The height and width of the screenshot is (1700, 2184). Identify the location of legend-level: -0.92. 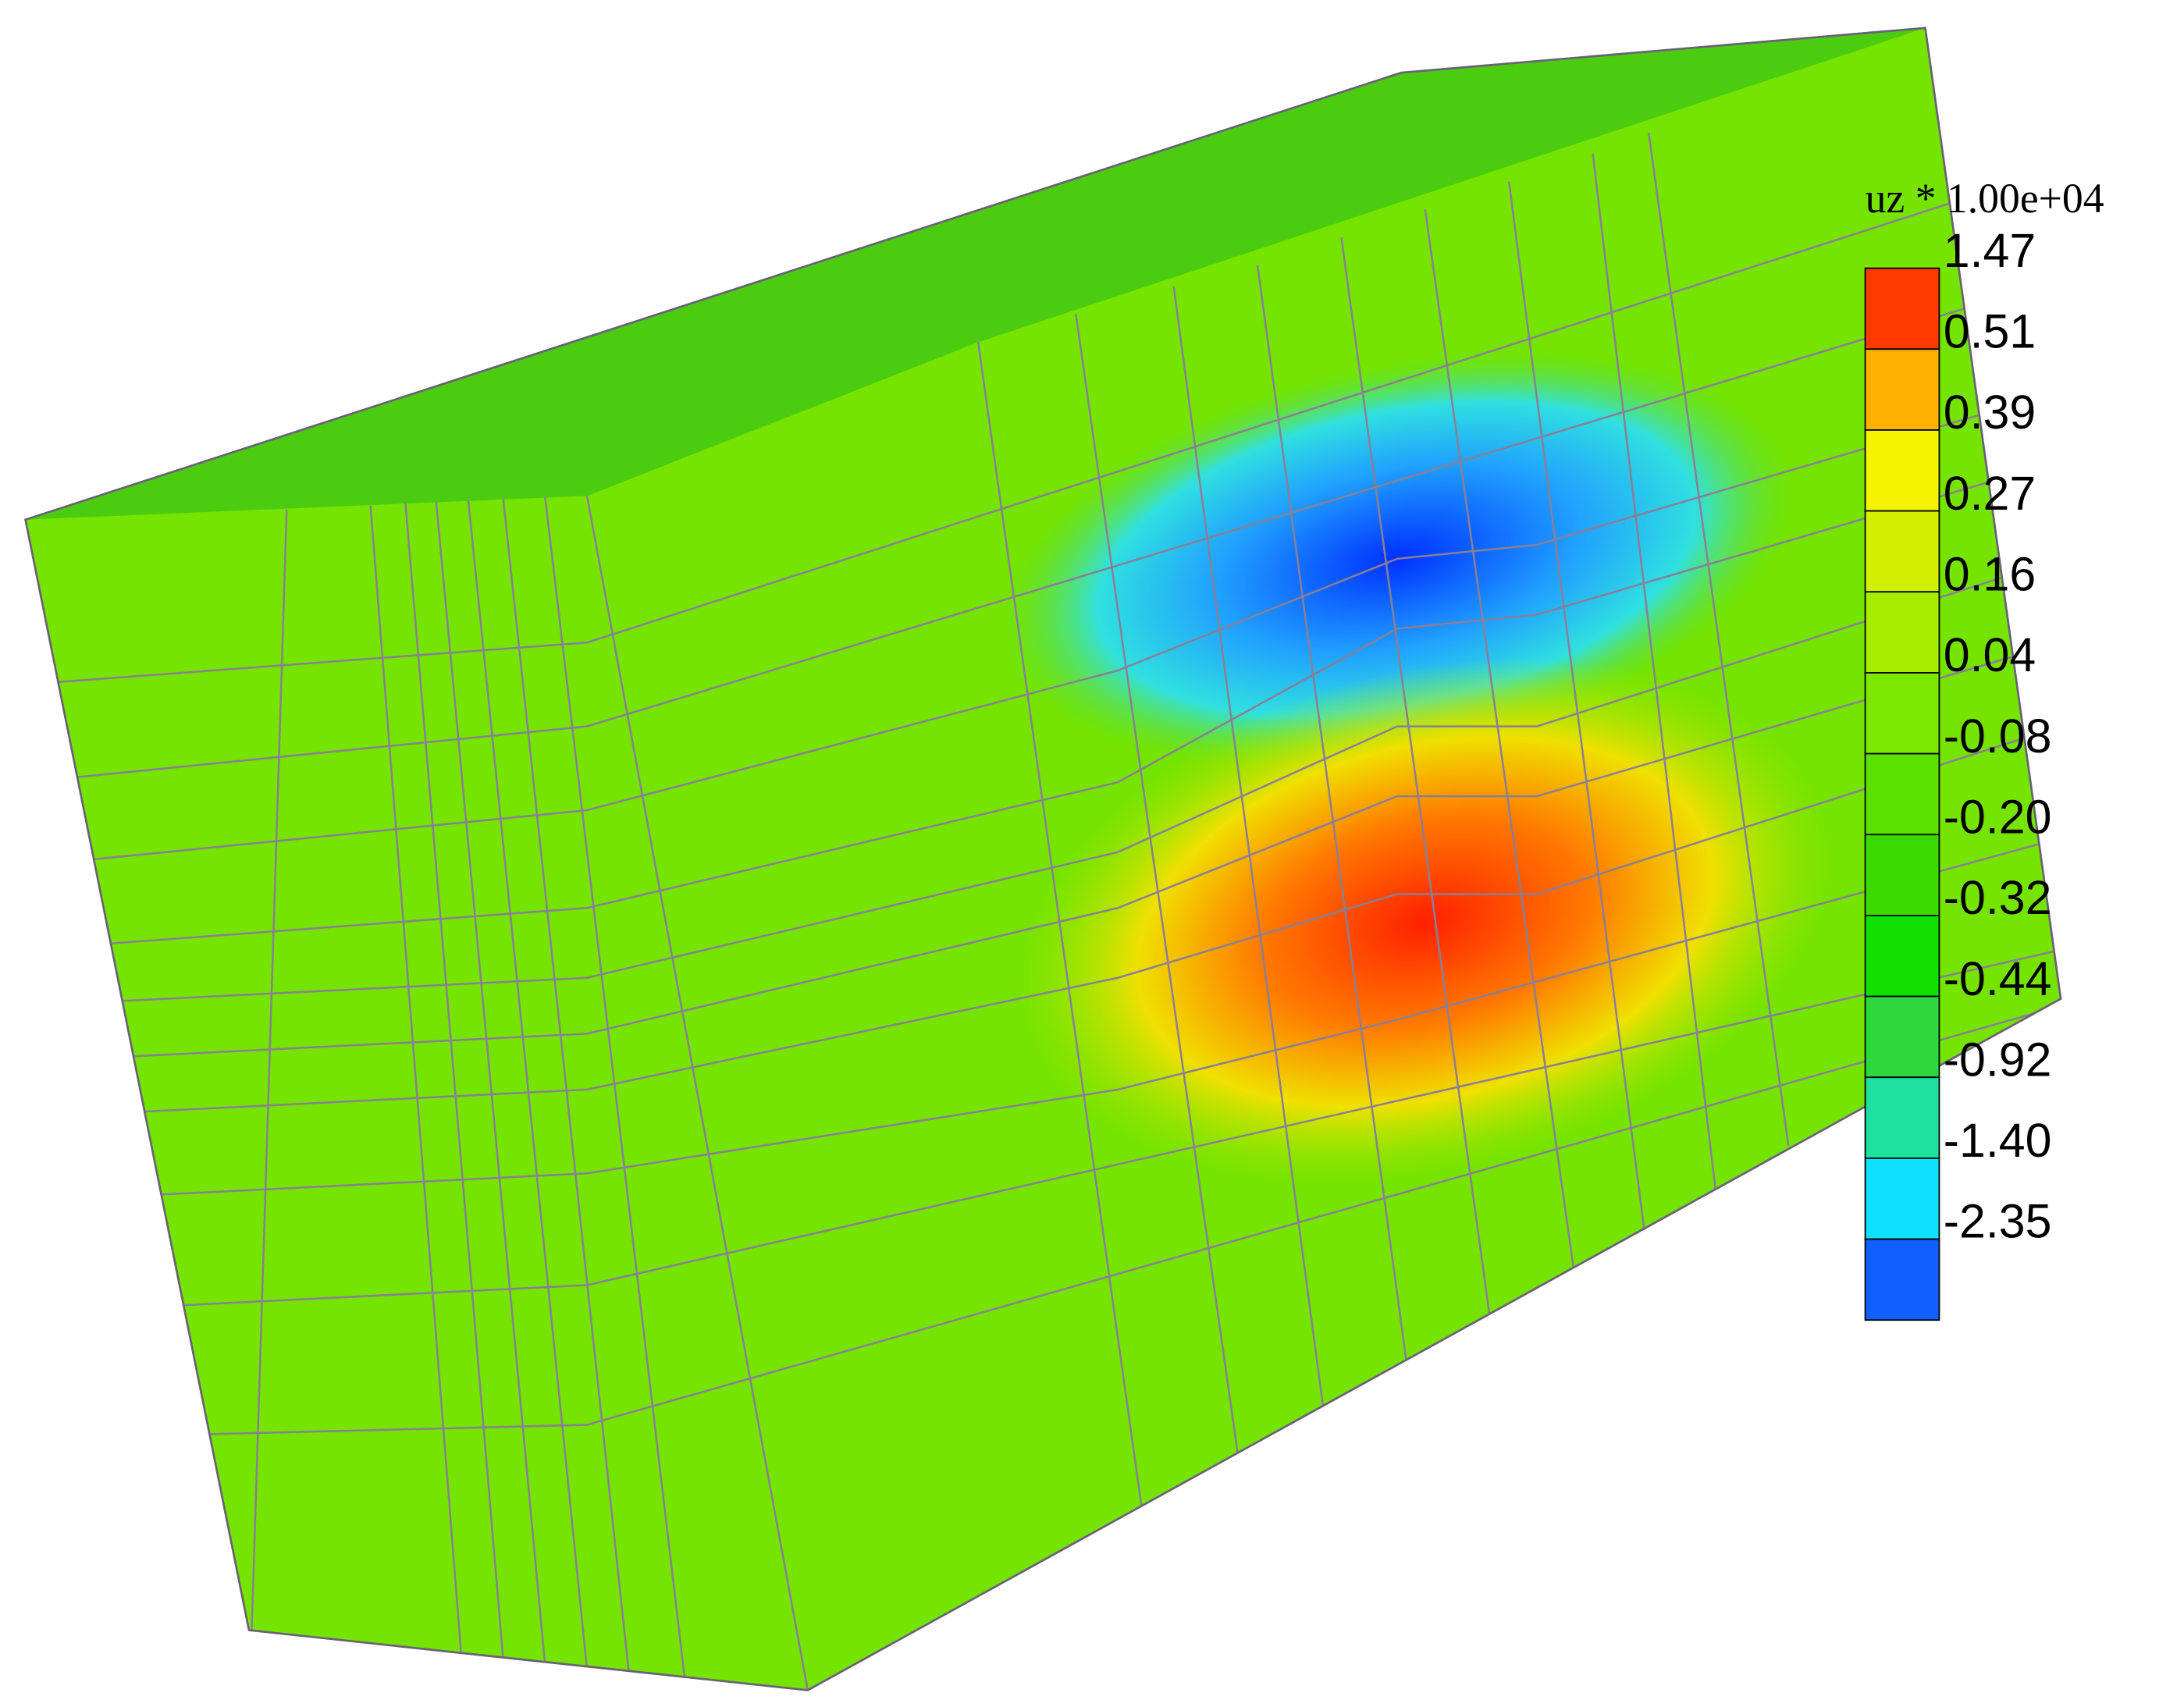
(1998, 1060).